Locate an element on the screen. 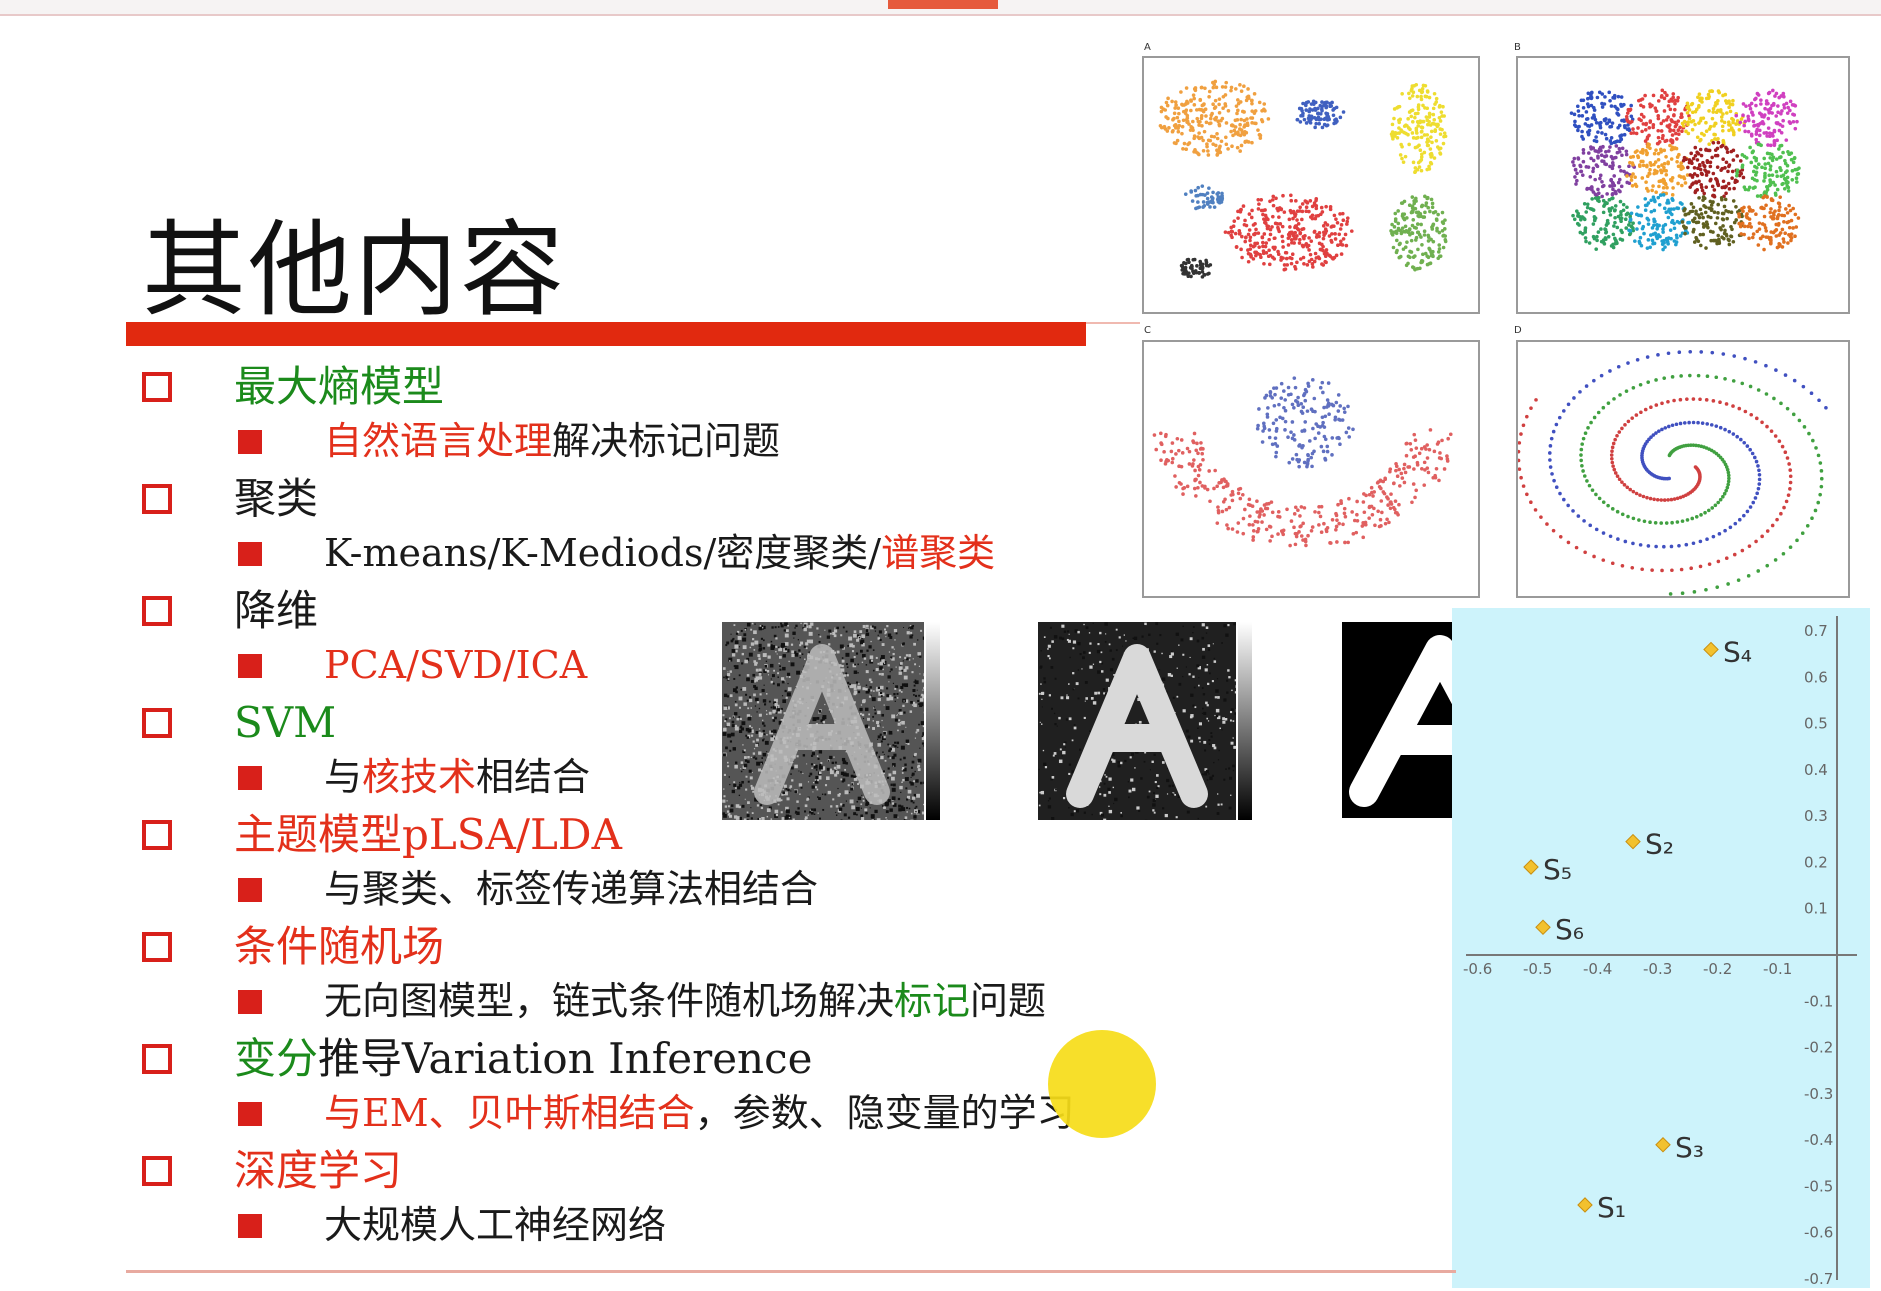  bullet-subitem-text: 与EM、贝叶斯相结合 is located at coordinates (509, 1113).